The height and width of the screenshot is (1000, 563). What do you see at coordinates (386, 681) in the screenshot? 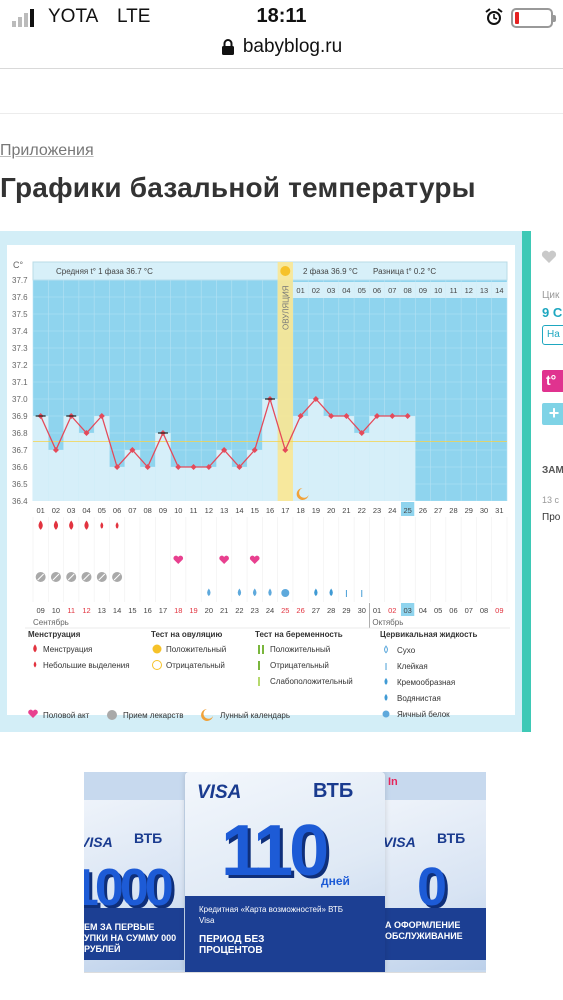
I see `legend-creamy-icon` at bounding box center [386, 681].